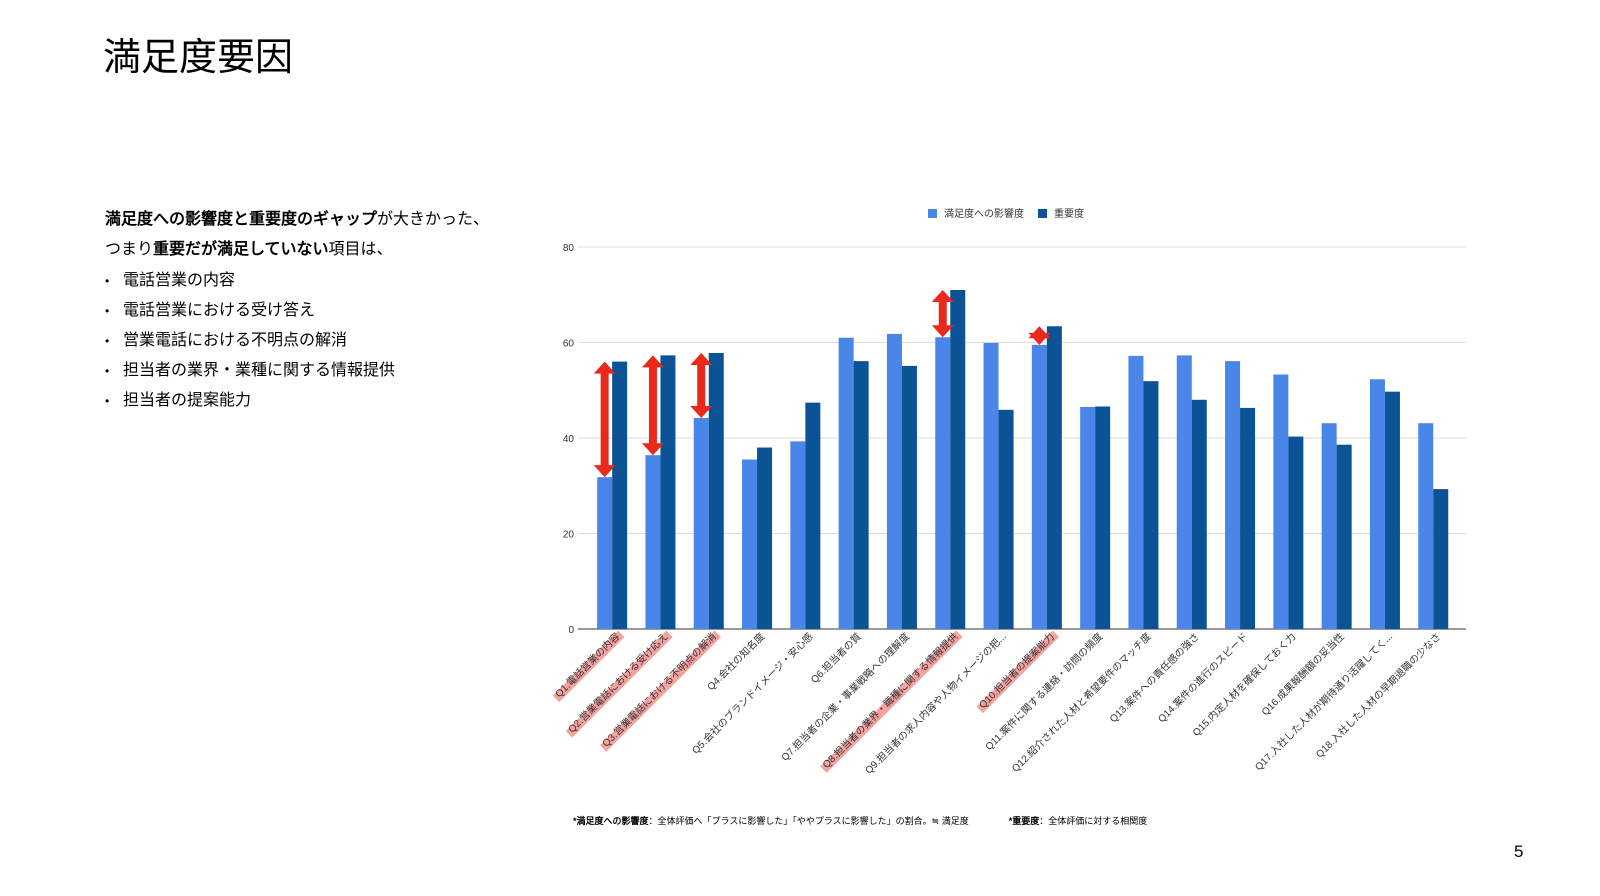 This screenshot has height=896, width=1600. I want to click on x-tick-label: Q15.内定人材を確保しておく力, so click(1244, 684).